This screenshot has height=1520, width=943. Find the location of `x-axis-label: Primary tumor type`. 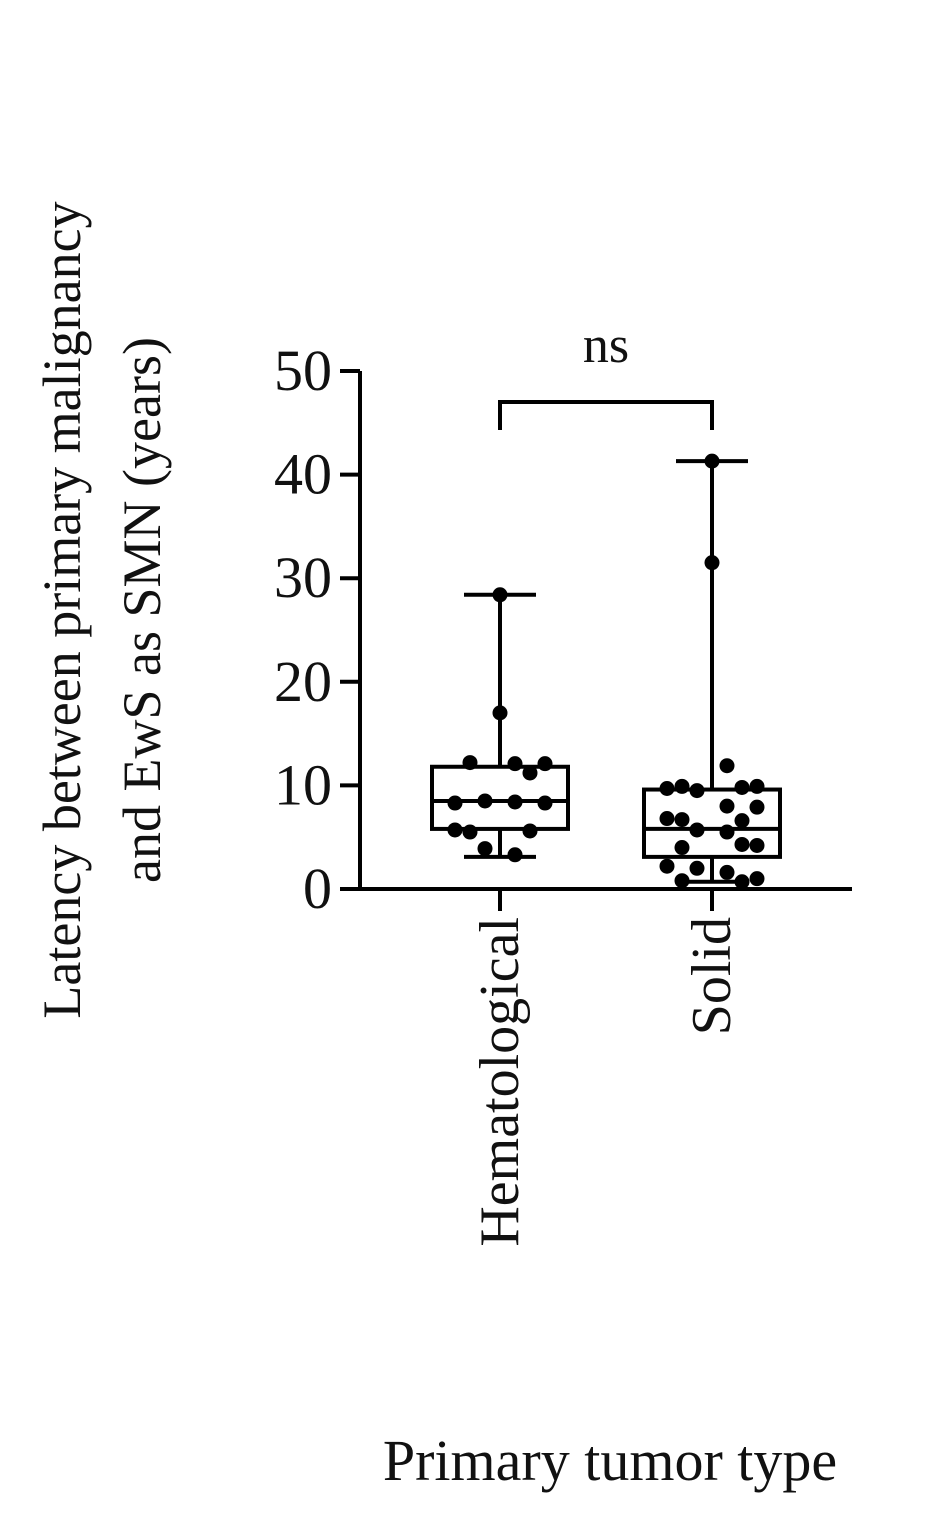

x-axis-label: Primary tumor type is located at coordinates (610, 1460).